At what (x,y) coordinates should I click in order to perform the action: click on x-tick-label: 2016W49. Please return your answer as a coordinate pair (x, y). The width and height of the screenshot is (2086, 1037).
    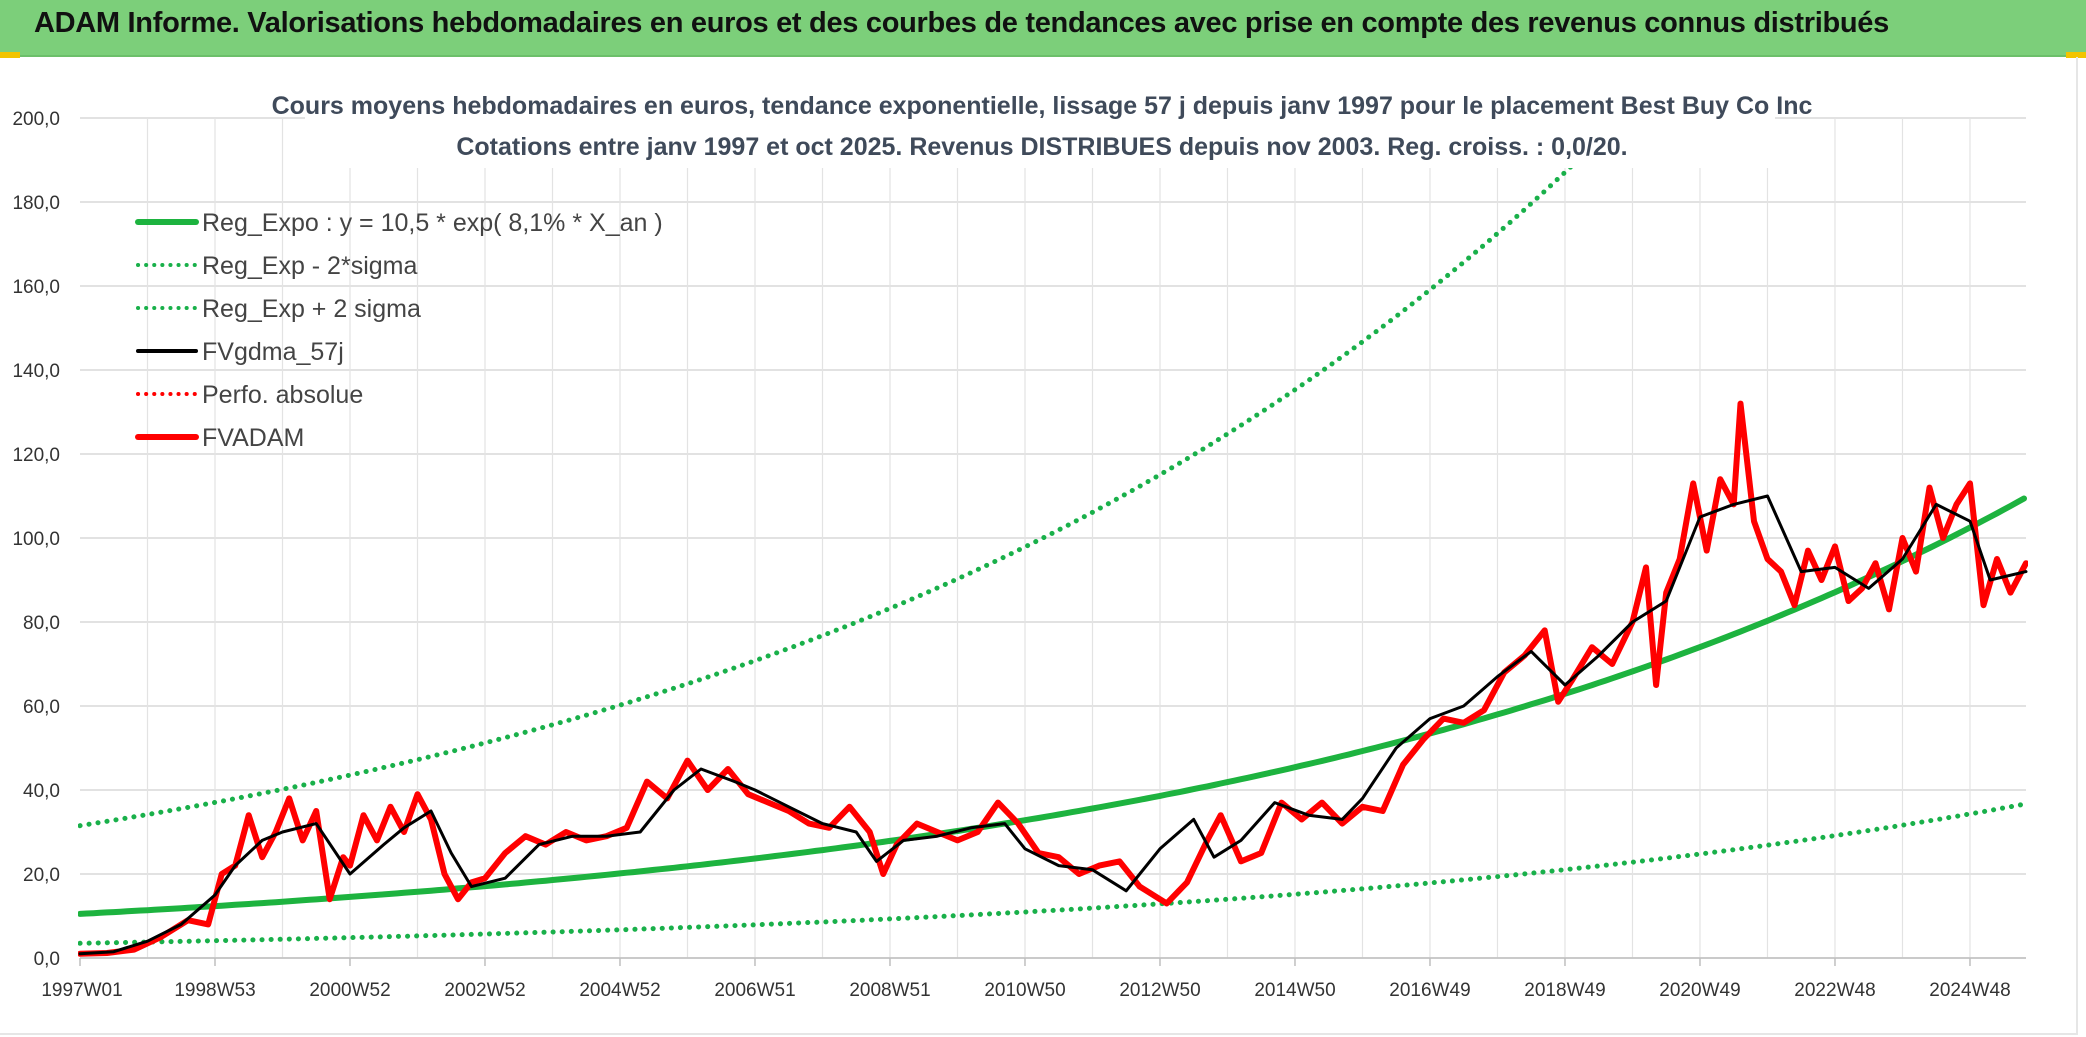
    Looking at the image, I should click on (1429, 990).